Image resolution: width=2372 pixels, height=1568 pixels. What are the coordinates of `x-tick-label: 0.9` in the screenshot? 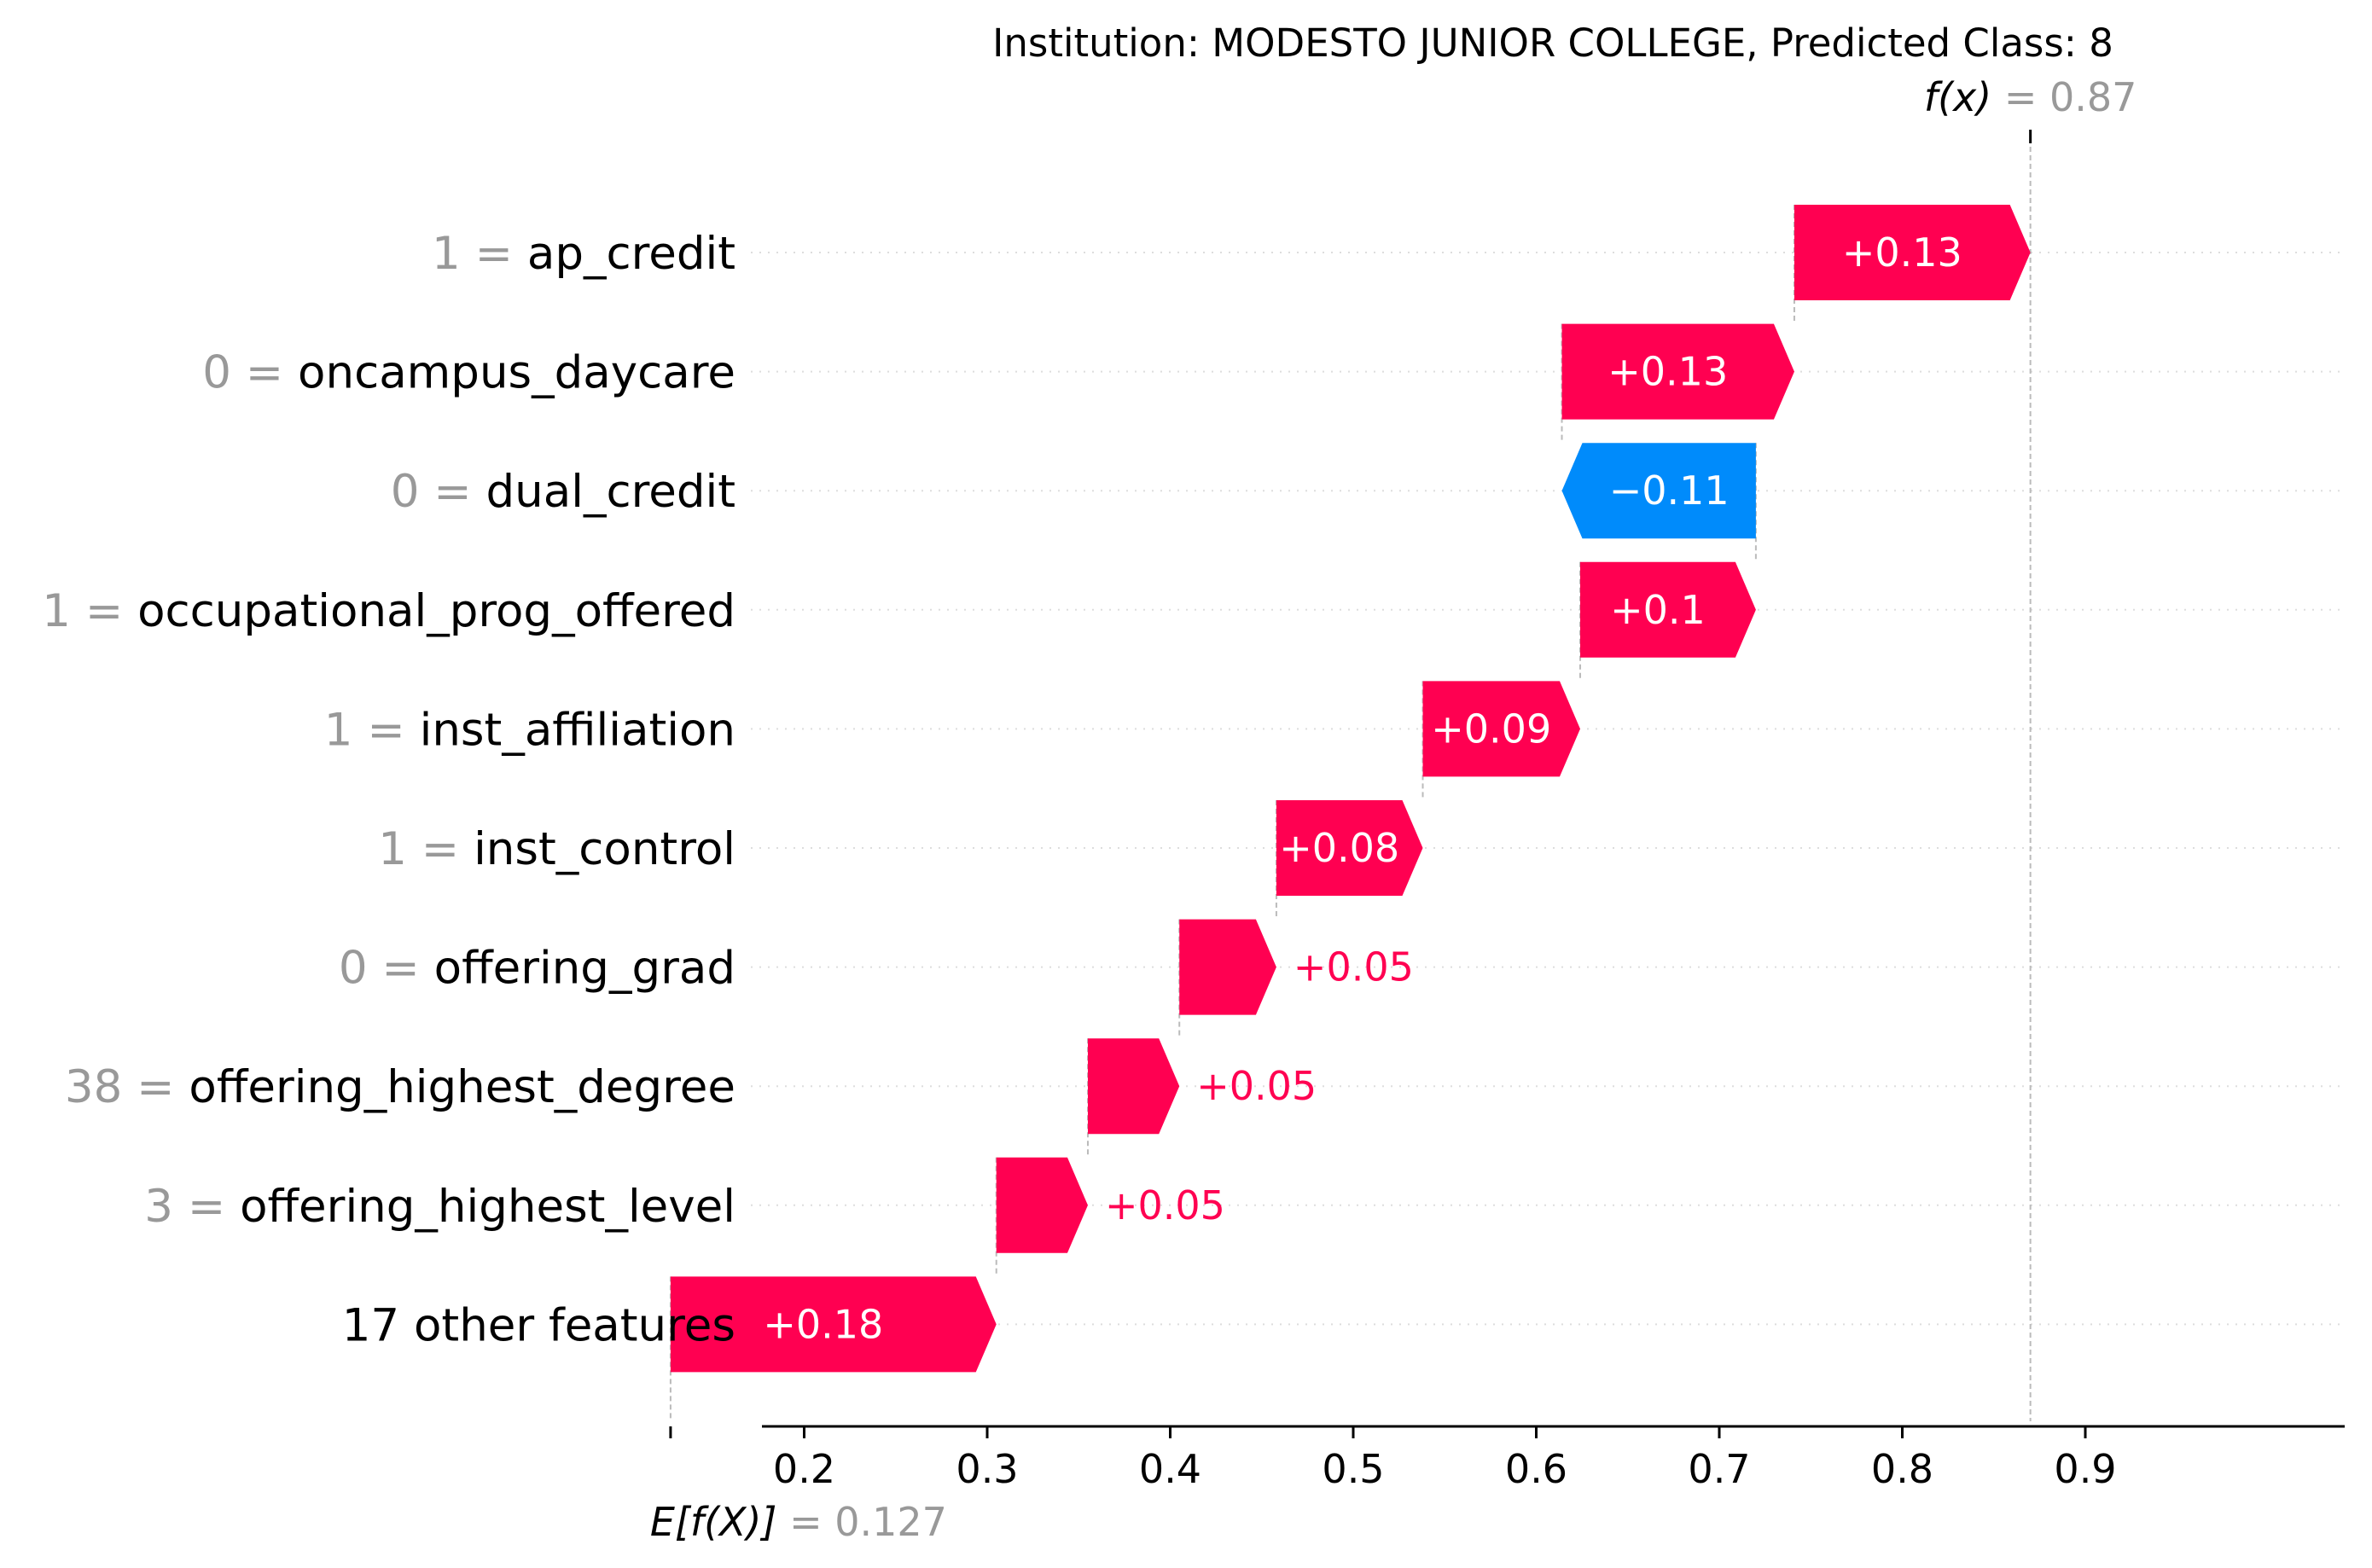 It's located at (2085, 1469).